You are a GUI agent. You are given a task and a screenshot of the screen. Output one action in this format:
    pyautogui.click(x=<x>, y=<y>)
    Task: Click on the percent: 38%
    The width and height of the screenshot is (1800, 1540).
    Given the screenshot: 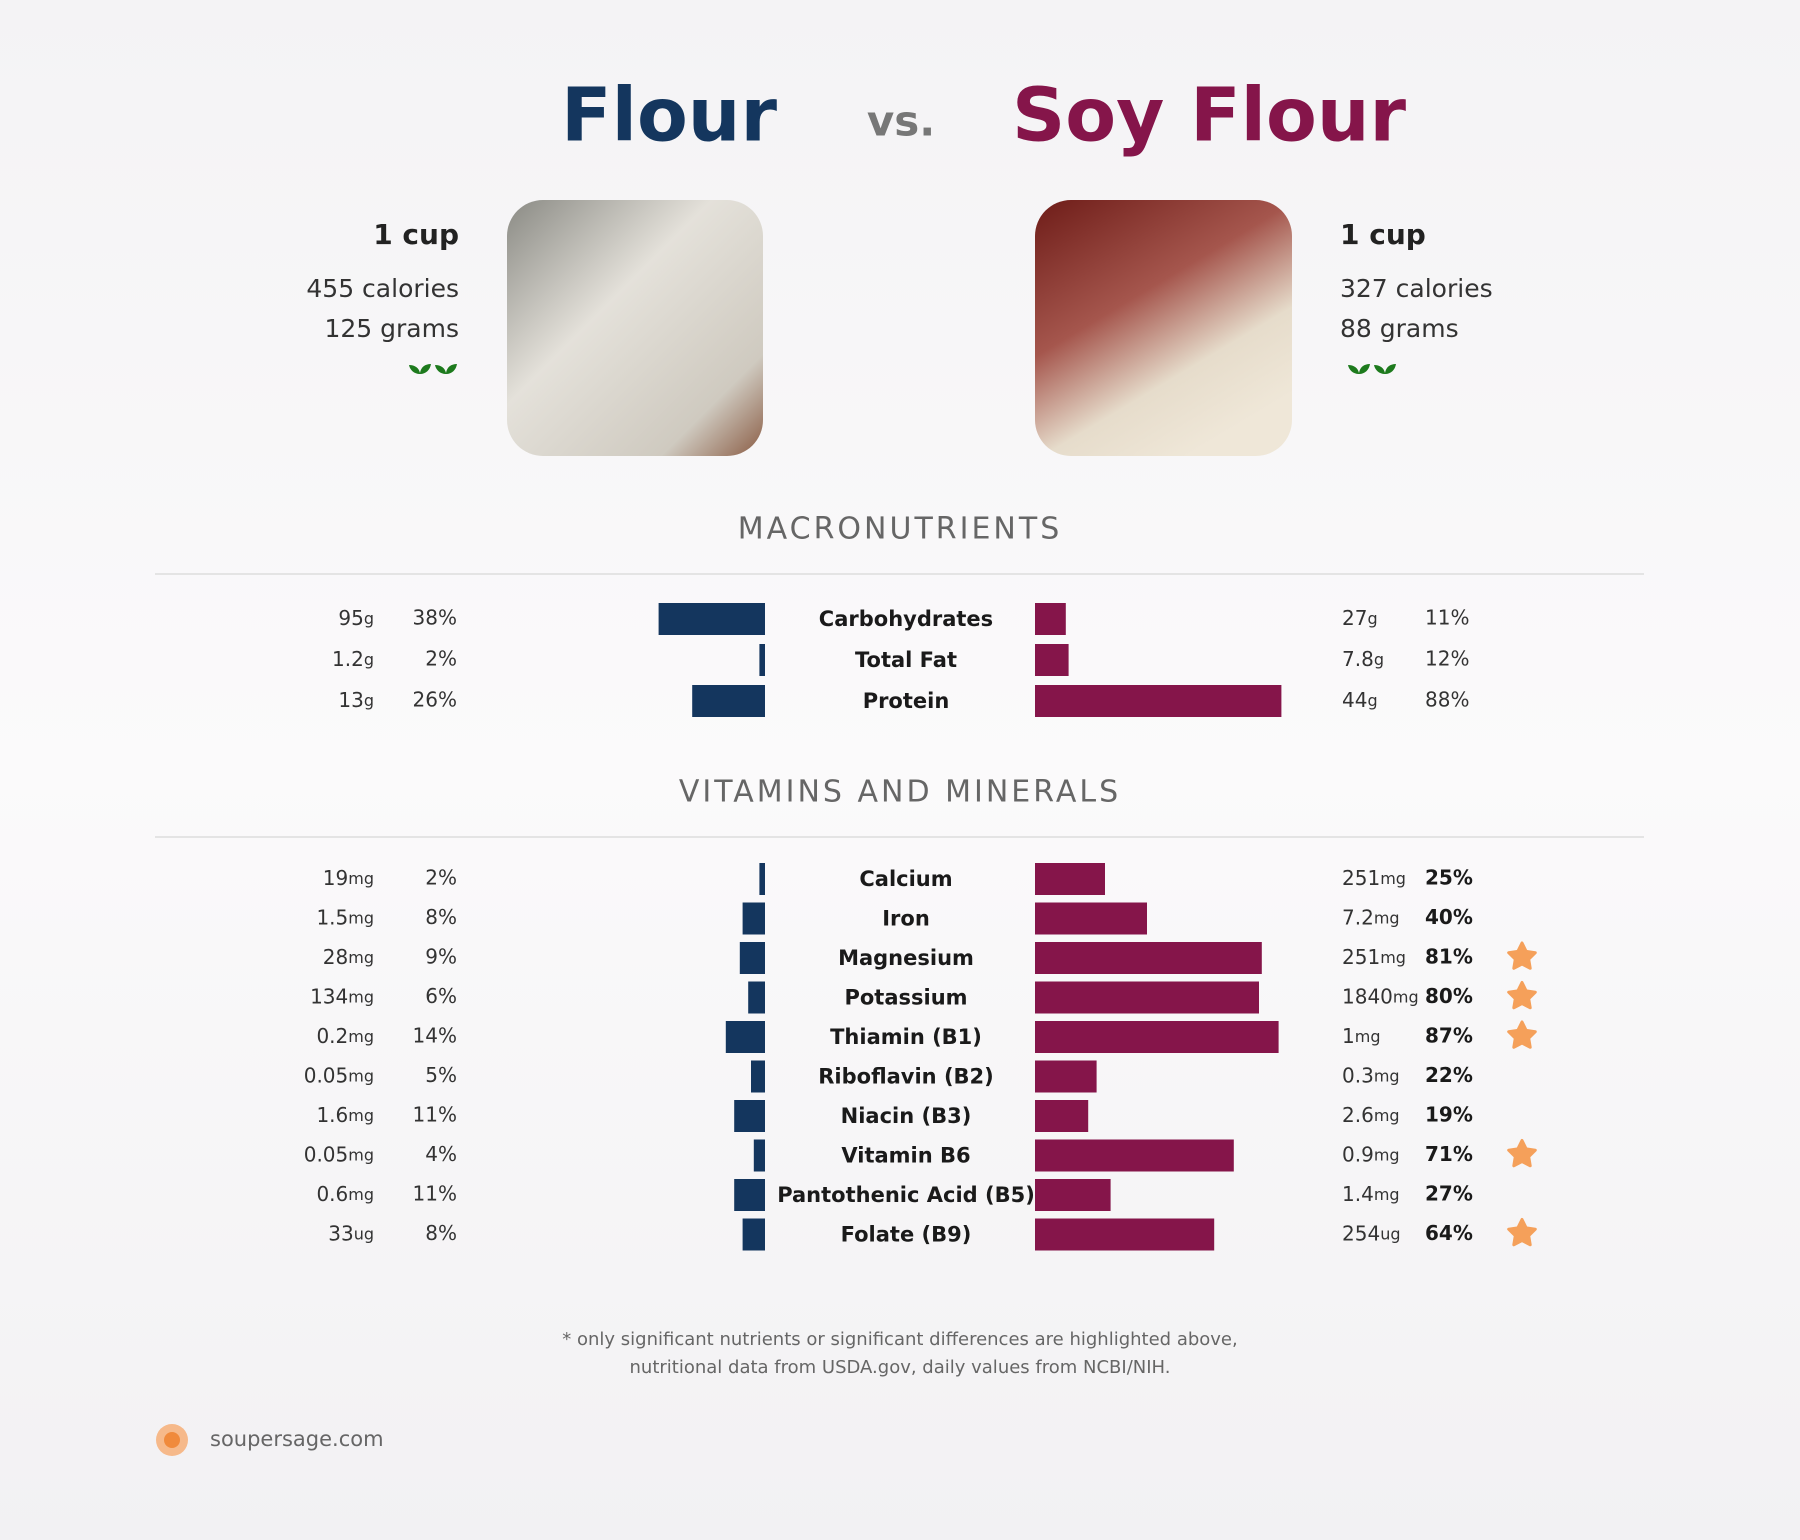 What is the action you would take?
    pyautogui.click(x=435, y=618)
    